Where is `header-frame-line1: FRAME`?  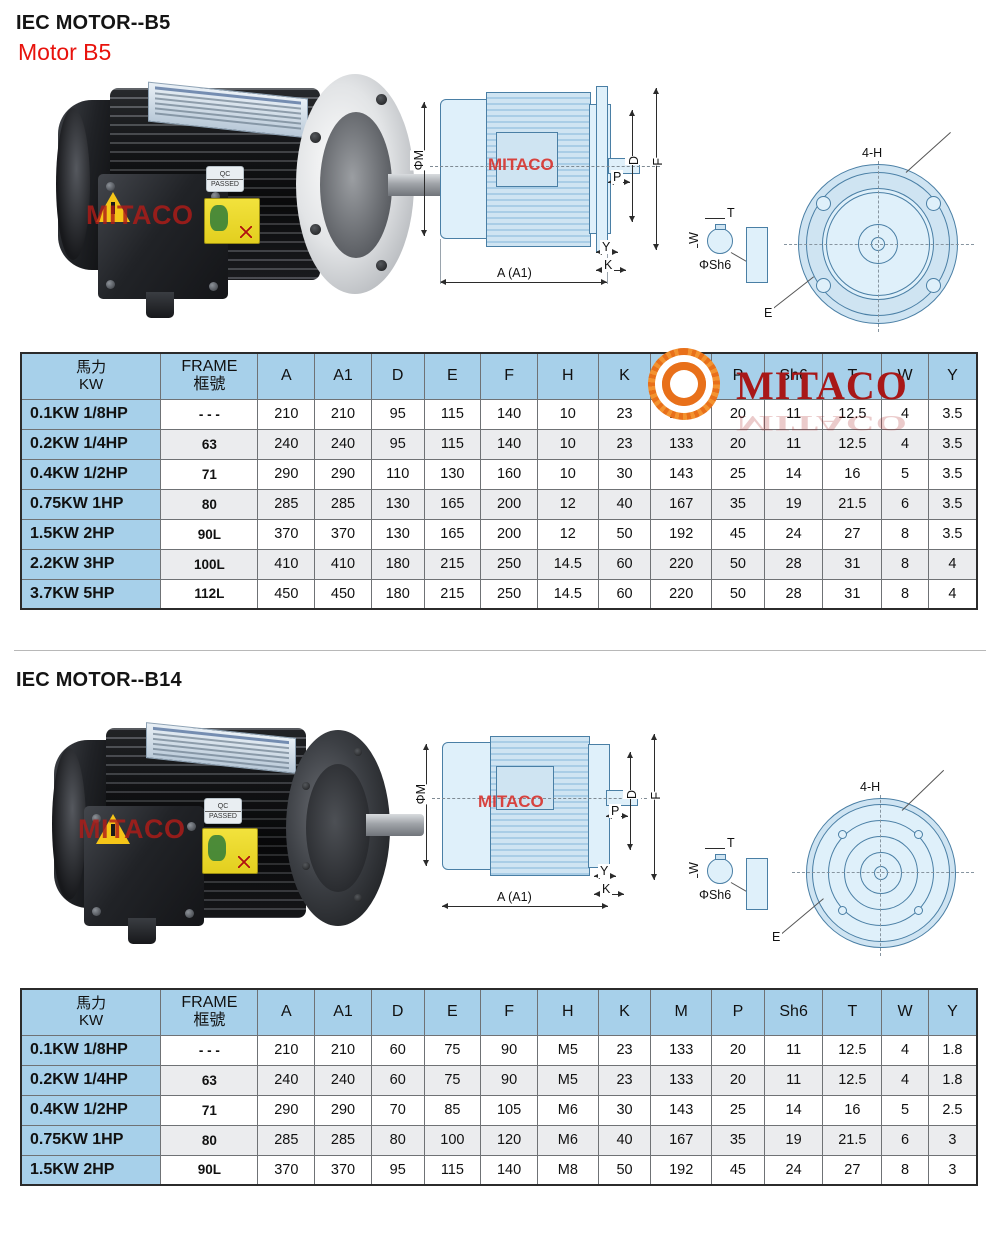
header-frame-line1: FRAME is located at coordinates (209, 367).